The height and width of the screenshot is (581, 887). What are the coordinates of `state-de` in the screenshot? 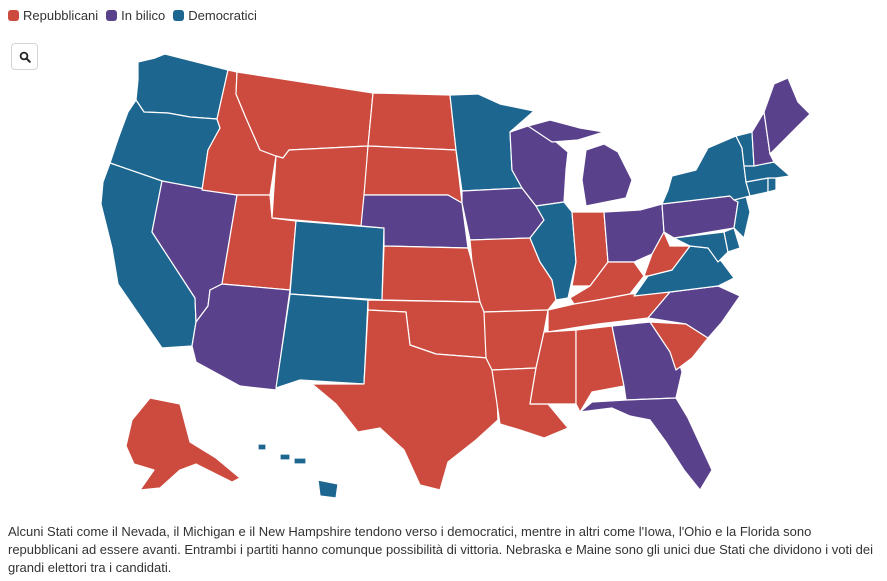 It's located at (732, 240).